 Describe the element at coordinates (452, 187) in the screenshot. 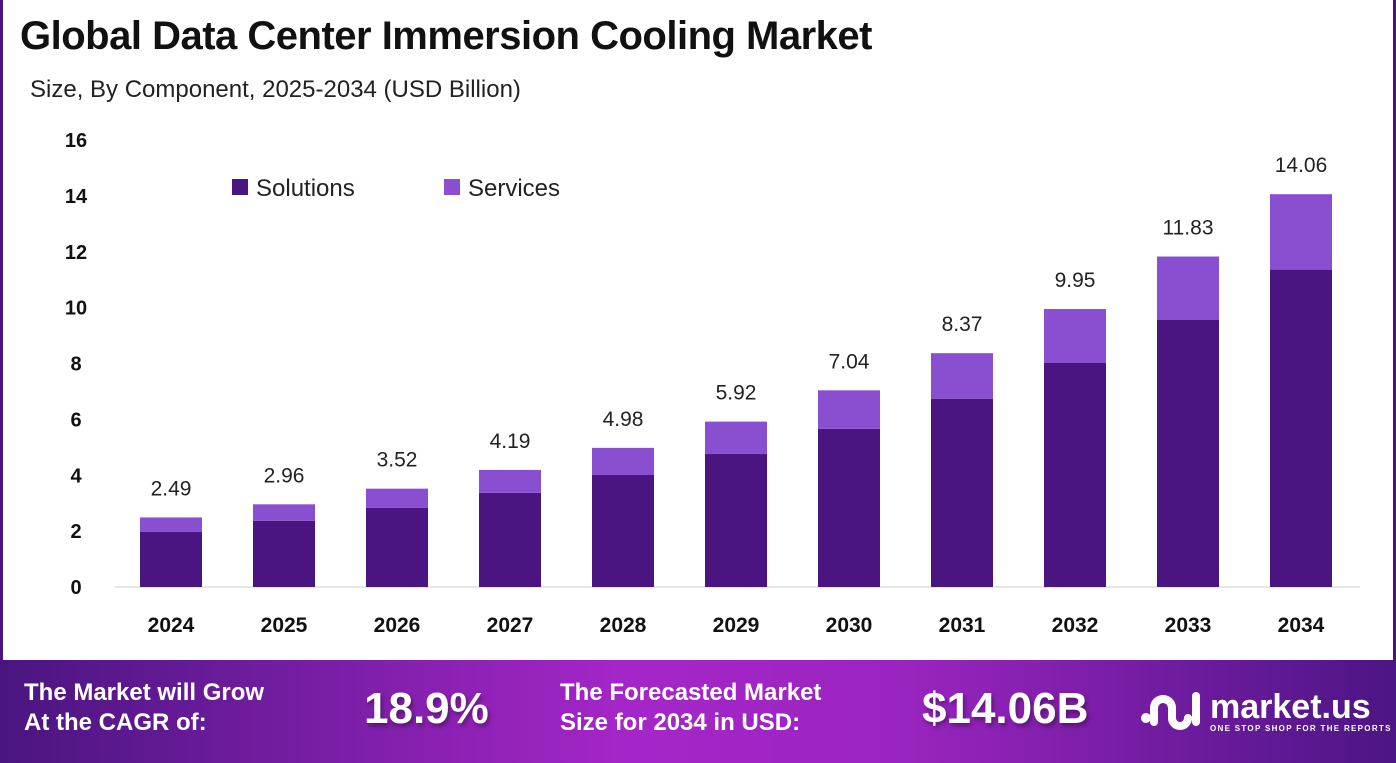

I see `legend-swatch-services` at that location.